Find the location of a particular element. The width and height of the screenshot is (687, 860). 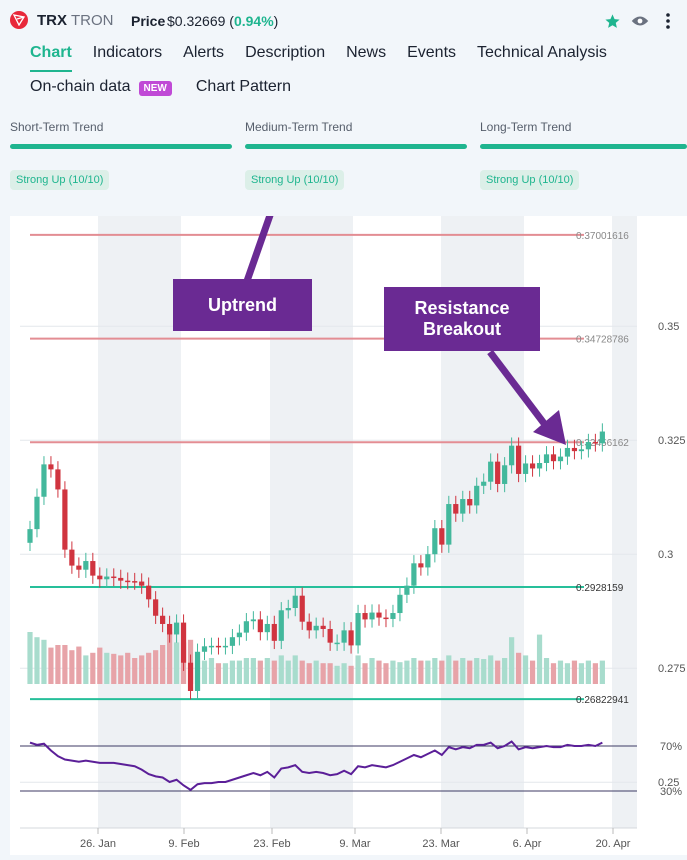

tab-news: News is located at coordinates (366, 52).